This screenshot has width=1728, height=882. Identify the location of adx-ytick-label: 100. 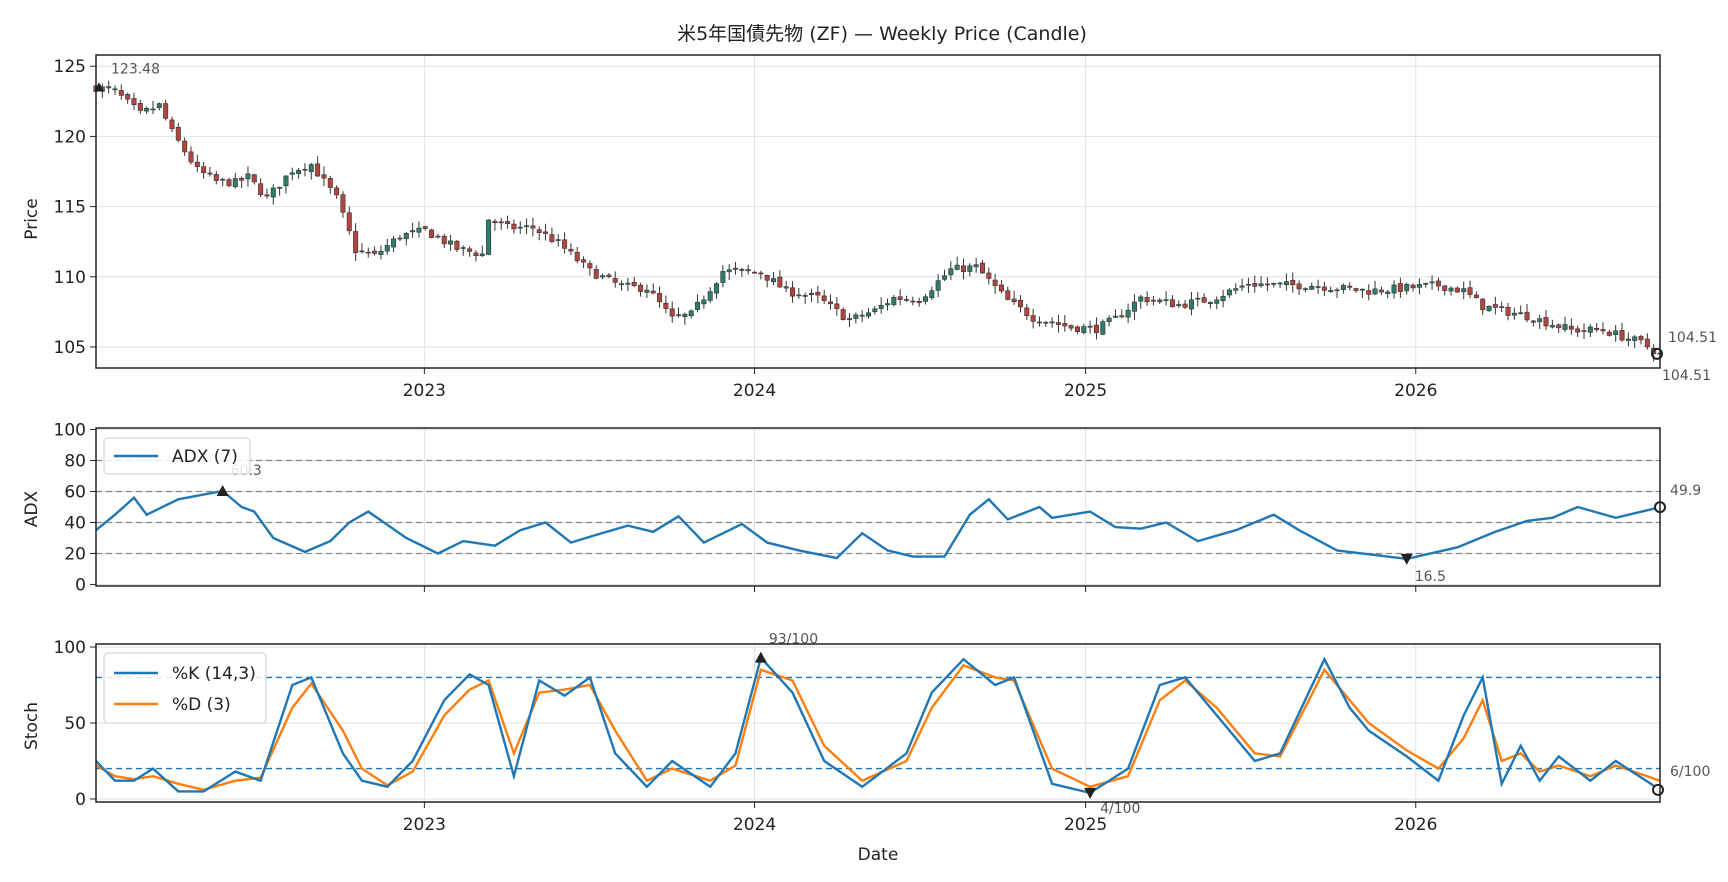
(70, 431).